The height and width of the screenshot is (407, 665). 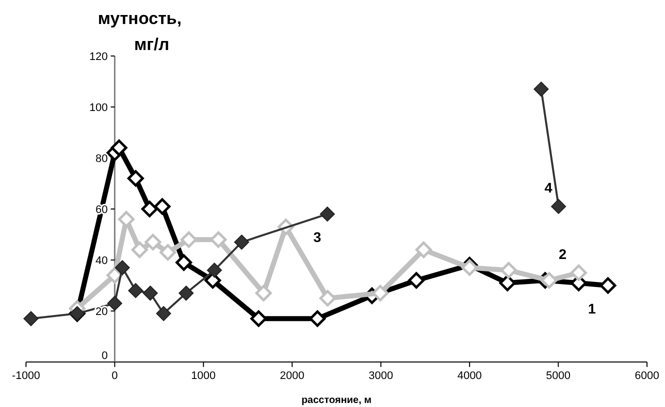 I want to click on y-tick-label: 40, so click(x=101, y=261).